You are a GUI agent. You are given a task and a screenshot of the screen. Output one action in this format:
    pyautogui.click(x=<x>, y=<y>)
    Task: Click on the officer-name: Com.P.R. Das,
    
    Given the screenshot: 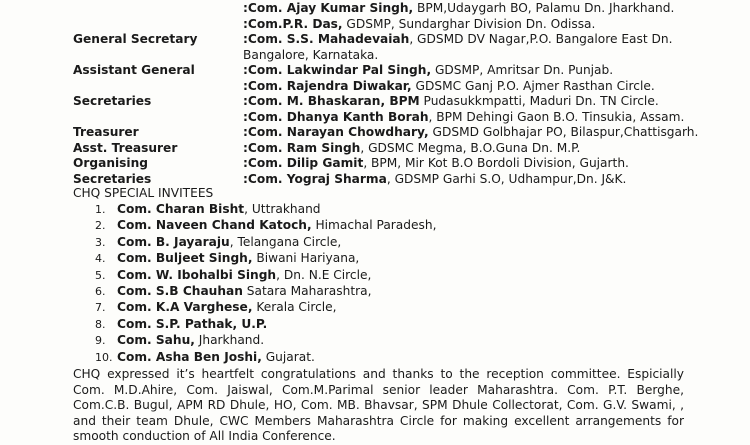 What is the action you would take?
    pyautogui.click(x=295, y=23)
    